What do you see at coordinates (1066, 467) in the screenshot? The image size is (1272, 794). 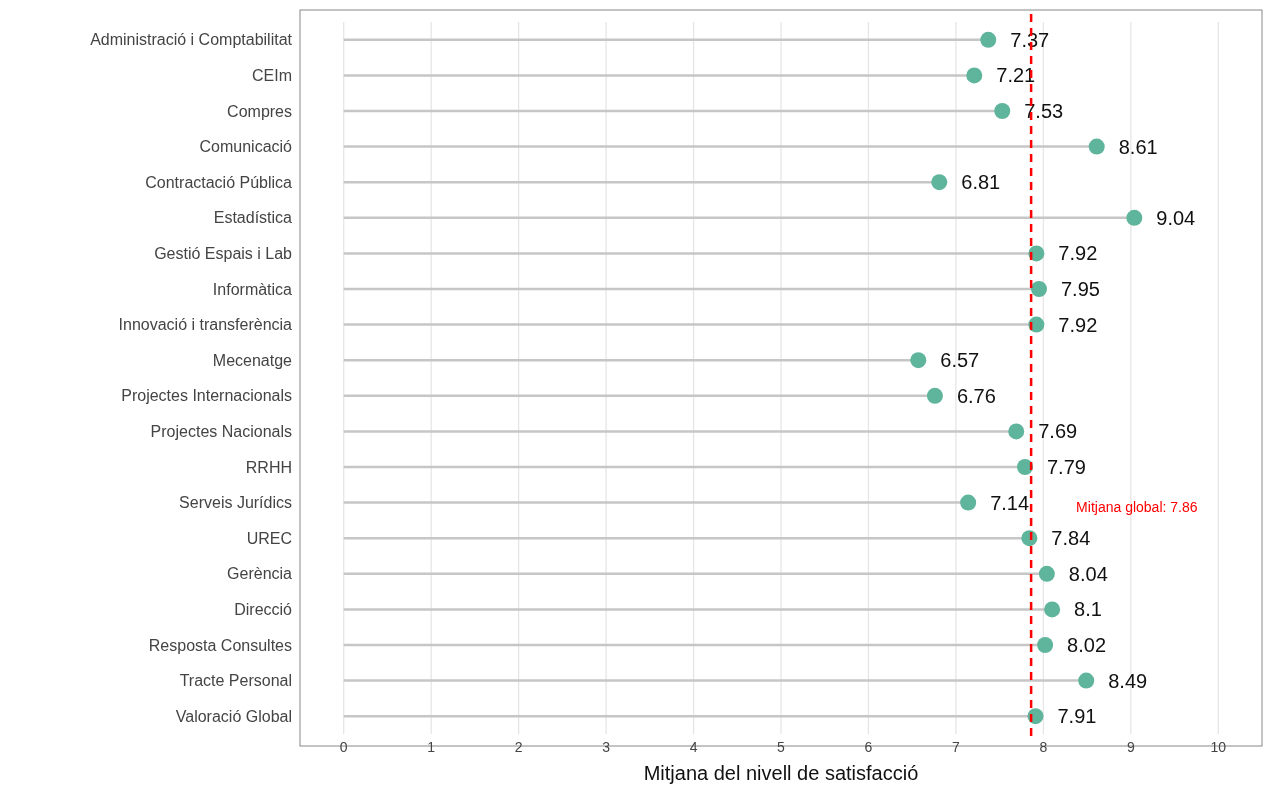 I see `data-label: 7.79` at bounding box center [1066, 467].